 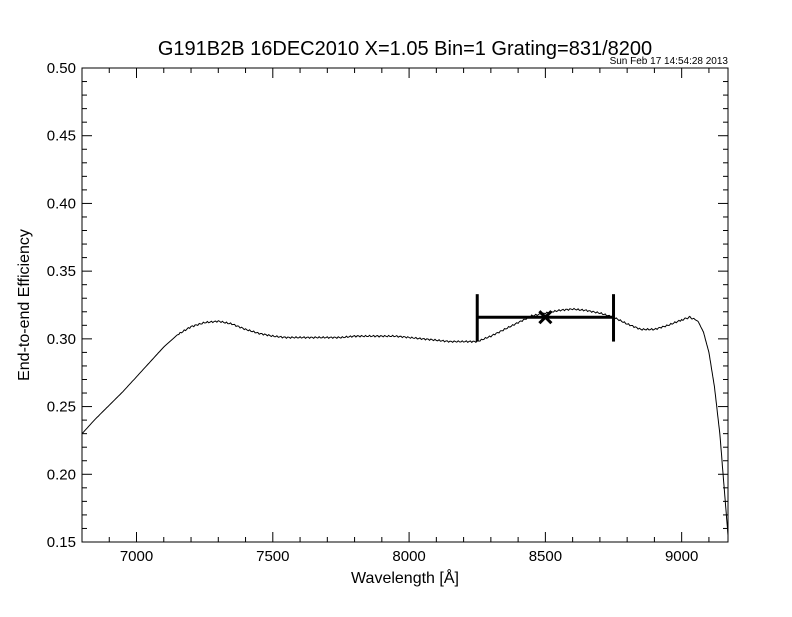 What do you see at coordinates (61, 474) in the screenshot?
I see `y-tick-label: 0.20` at bounding box center [61, 474].